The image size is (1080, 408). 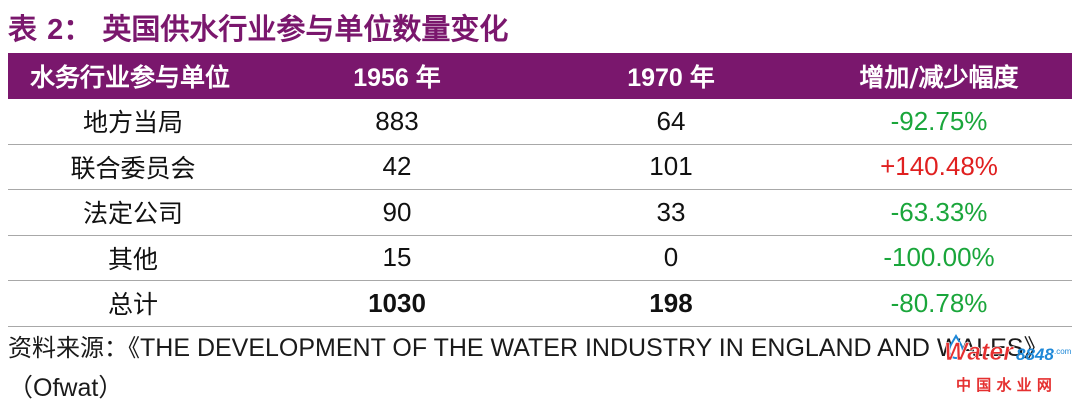 What do you see at coordinates (55, 30) in the screenshot?
I see `title-number: 2` at bounding box center [55, 30].